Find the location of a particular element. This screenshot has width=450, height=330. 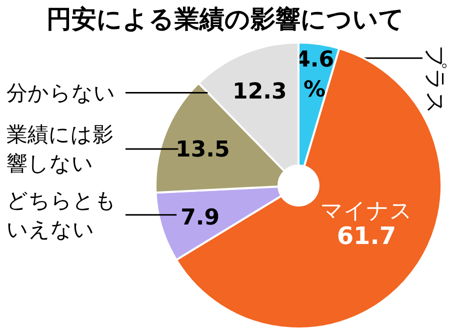

chart-title: 円安による業績の影響について is located at coordinates (225, 19).